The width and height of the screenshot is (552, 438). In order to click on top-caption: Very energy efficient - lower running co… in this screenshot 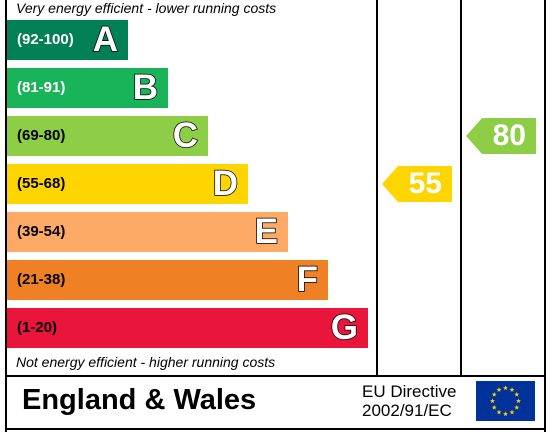, I will do `click(146, 8)`.